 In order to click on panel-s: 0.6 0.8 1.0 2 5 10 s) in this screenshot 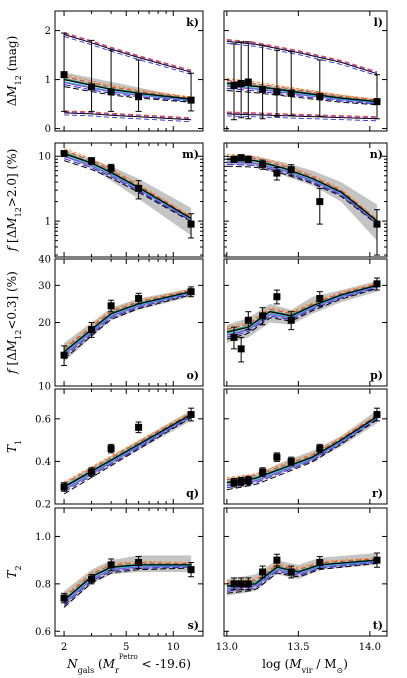, I will do `click(119, 580)`.